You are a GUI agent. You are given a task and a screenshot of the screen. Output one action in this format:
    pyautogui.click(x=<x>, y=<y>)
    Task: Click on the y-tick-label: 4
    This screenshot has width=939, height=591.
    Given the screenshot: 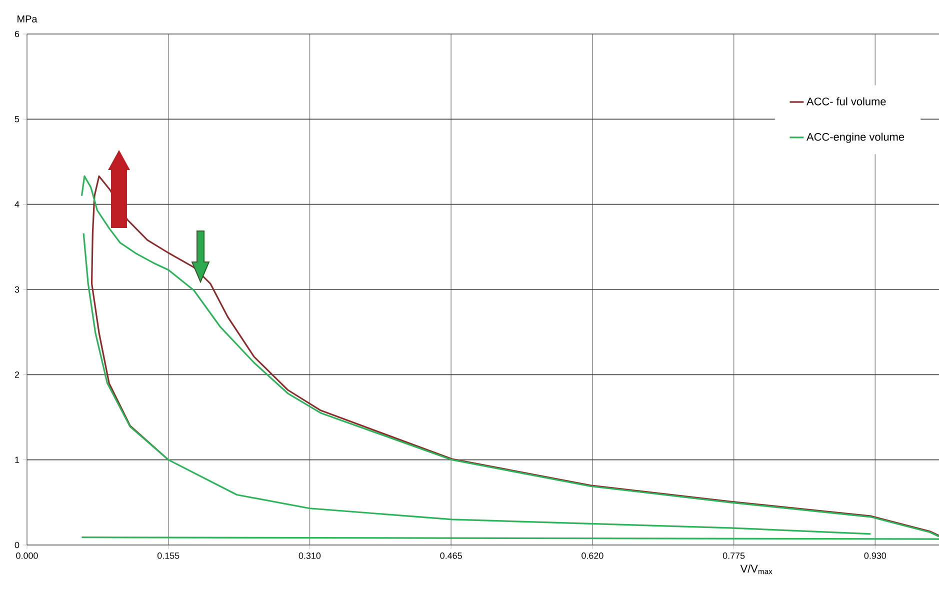 What is the action you would take?
    pyautogui.click(x=17, y=204)
    